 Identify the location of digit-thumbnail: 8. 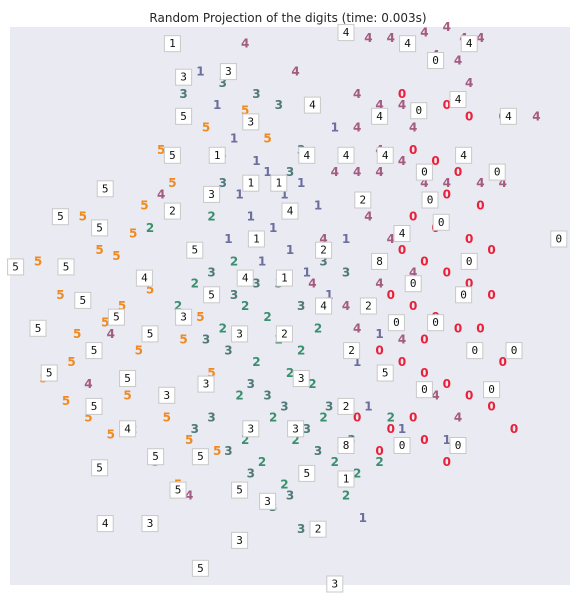
(346, 445).